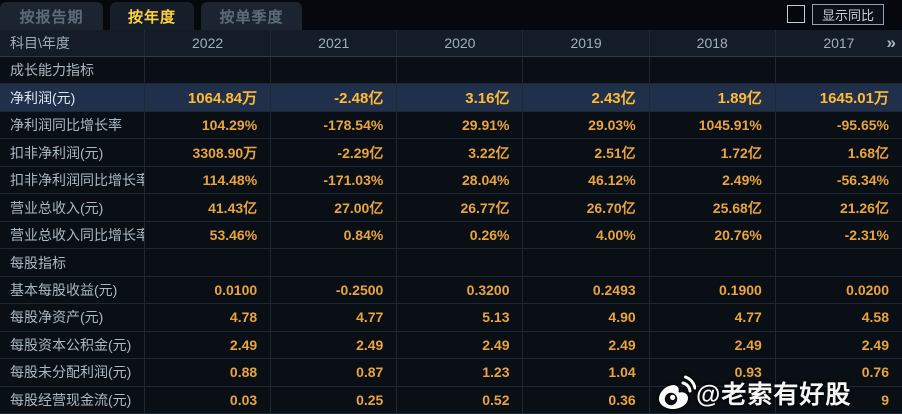 This screenshot has width=902, height=414. Describe the element at coordinates (854, 99) in the screenshot. I see `value-cell: 1645.01万` at that location.